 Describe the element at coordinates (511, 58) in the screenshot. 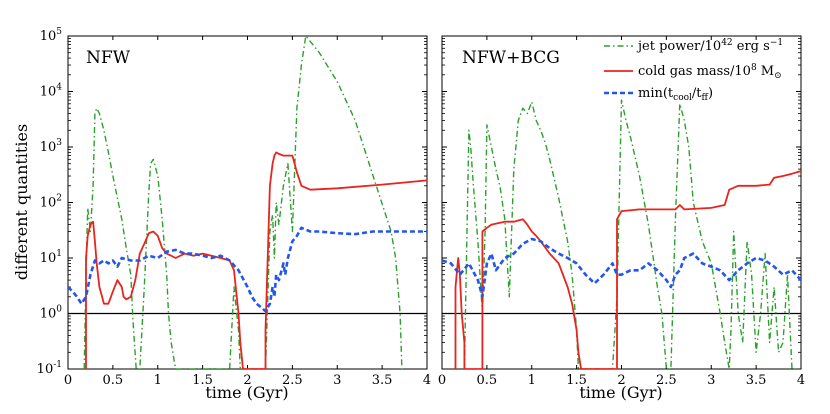

I see `right-panel-title: NFW+BCG` at that location.